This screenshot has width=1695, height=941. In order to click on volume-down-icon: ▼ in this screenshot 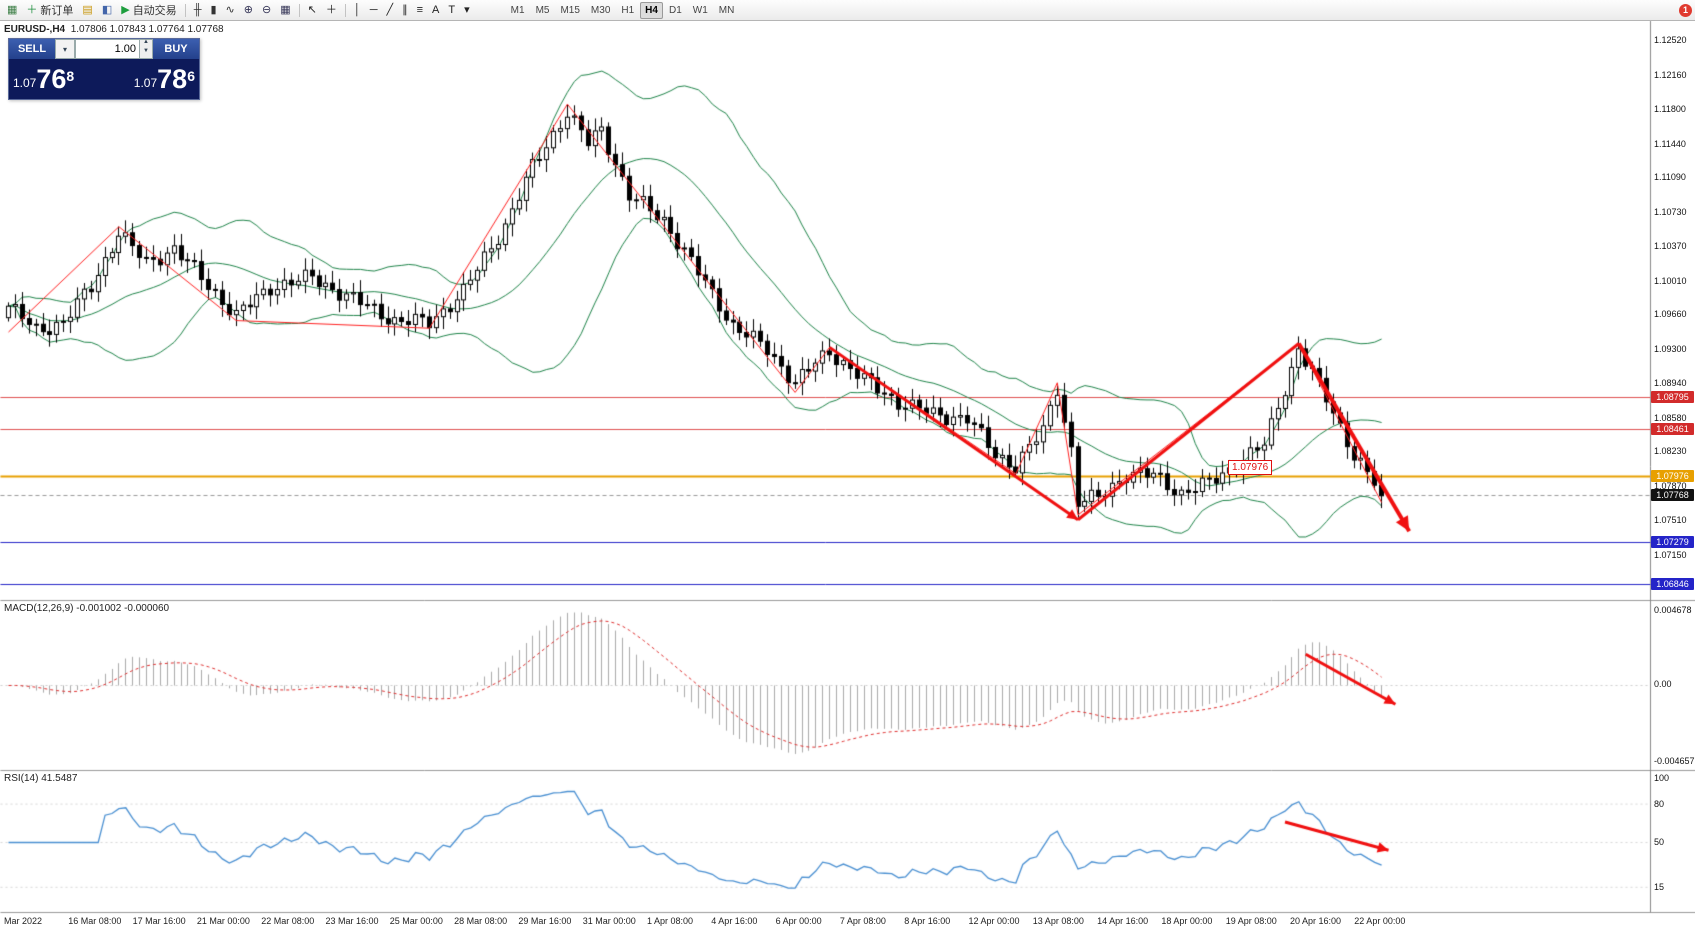, I will do `click(146, 51)`.